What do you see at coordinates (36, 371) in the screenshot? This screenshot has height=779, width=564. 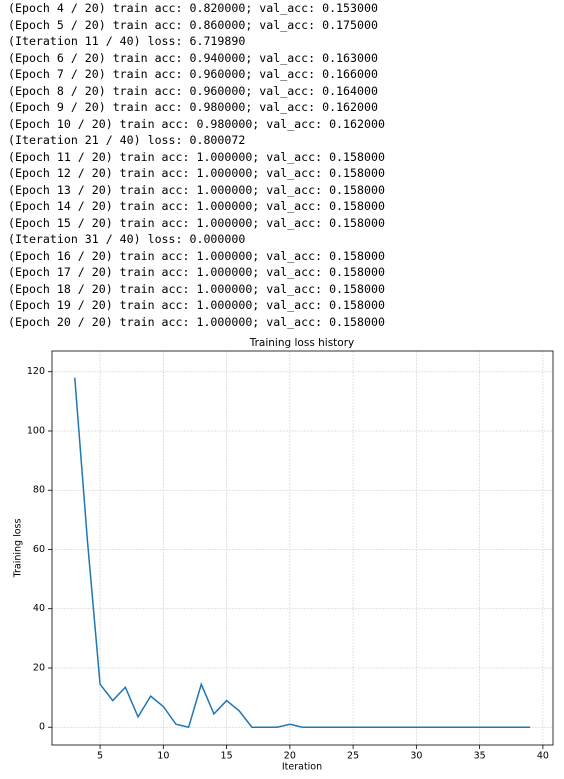 I see `y-tick-label: 120` at bounding box center [36, 371].